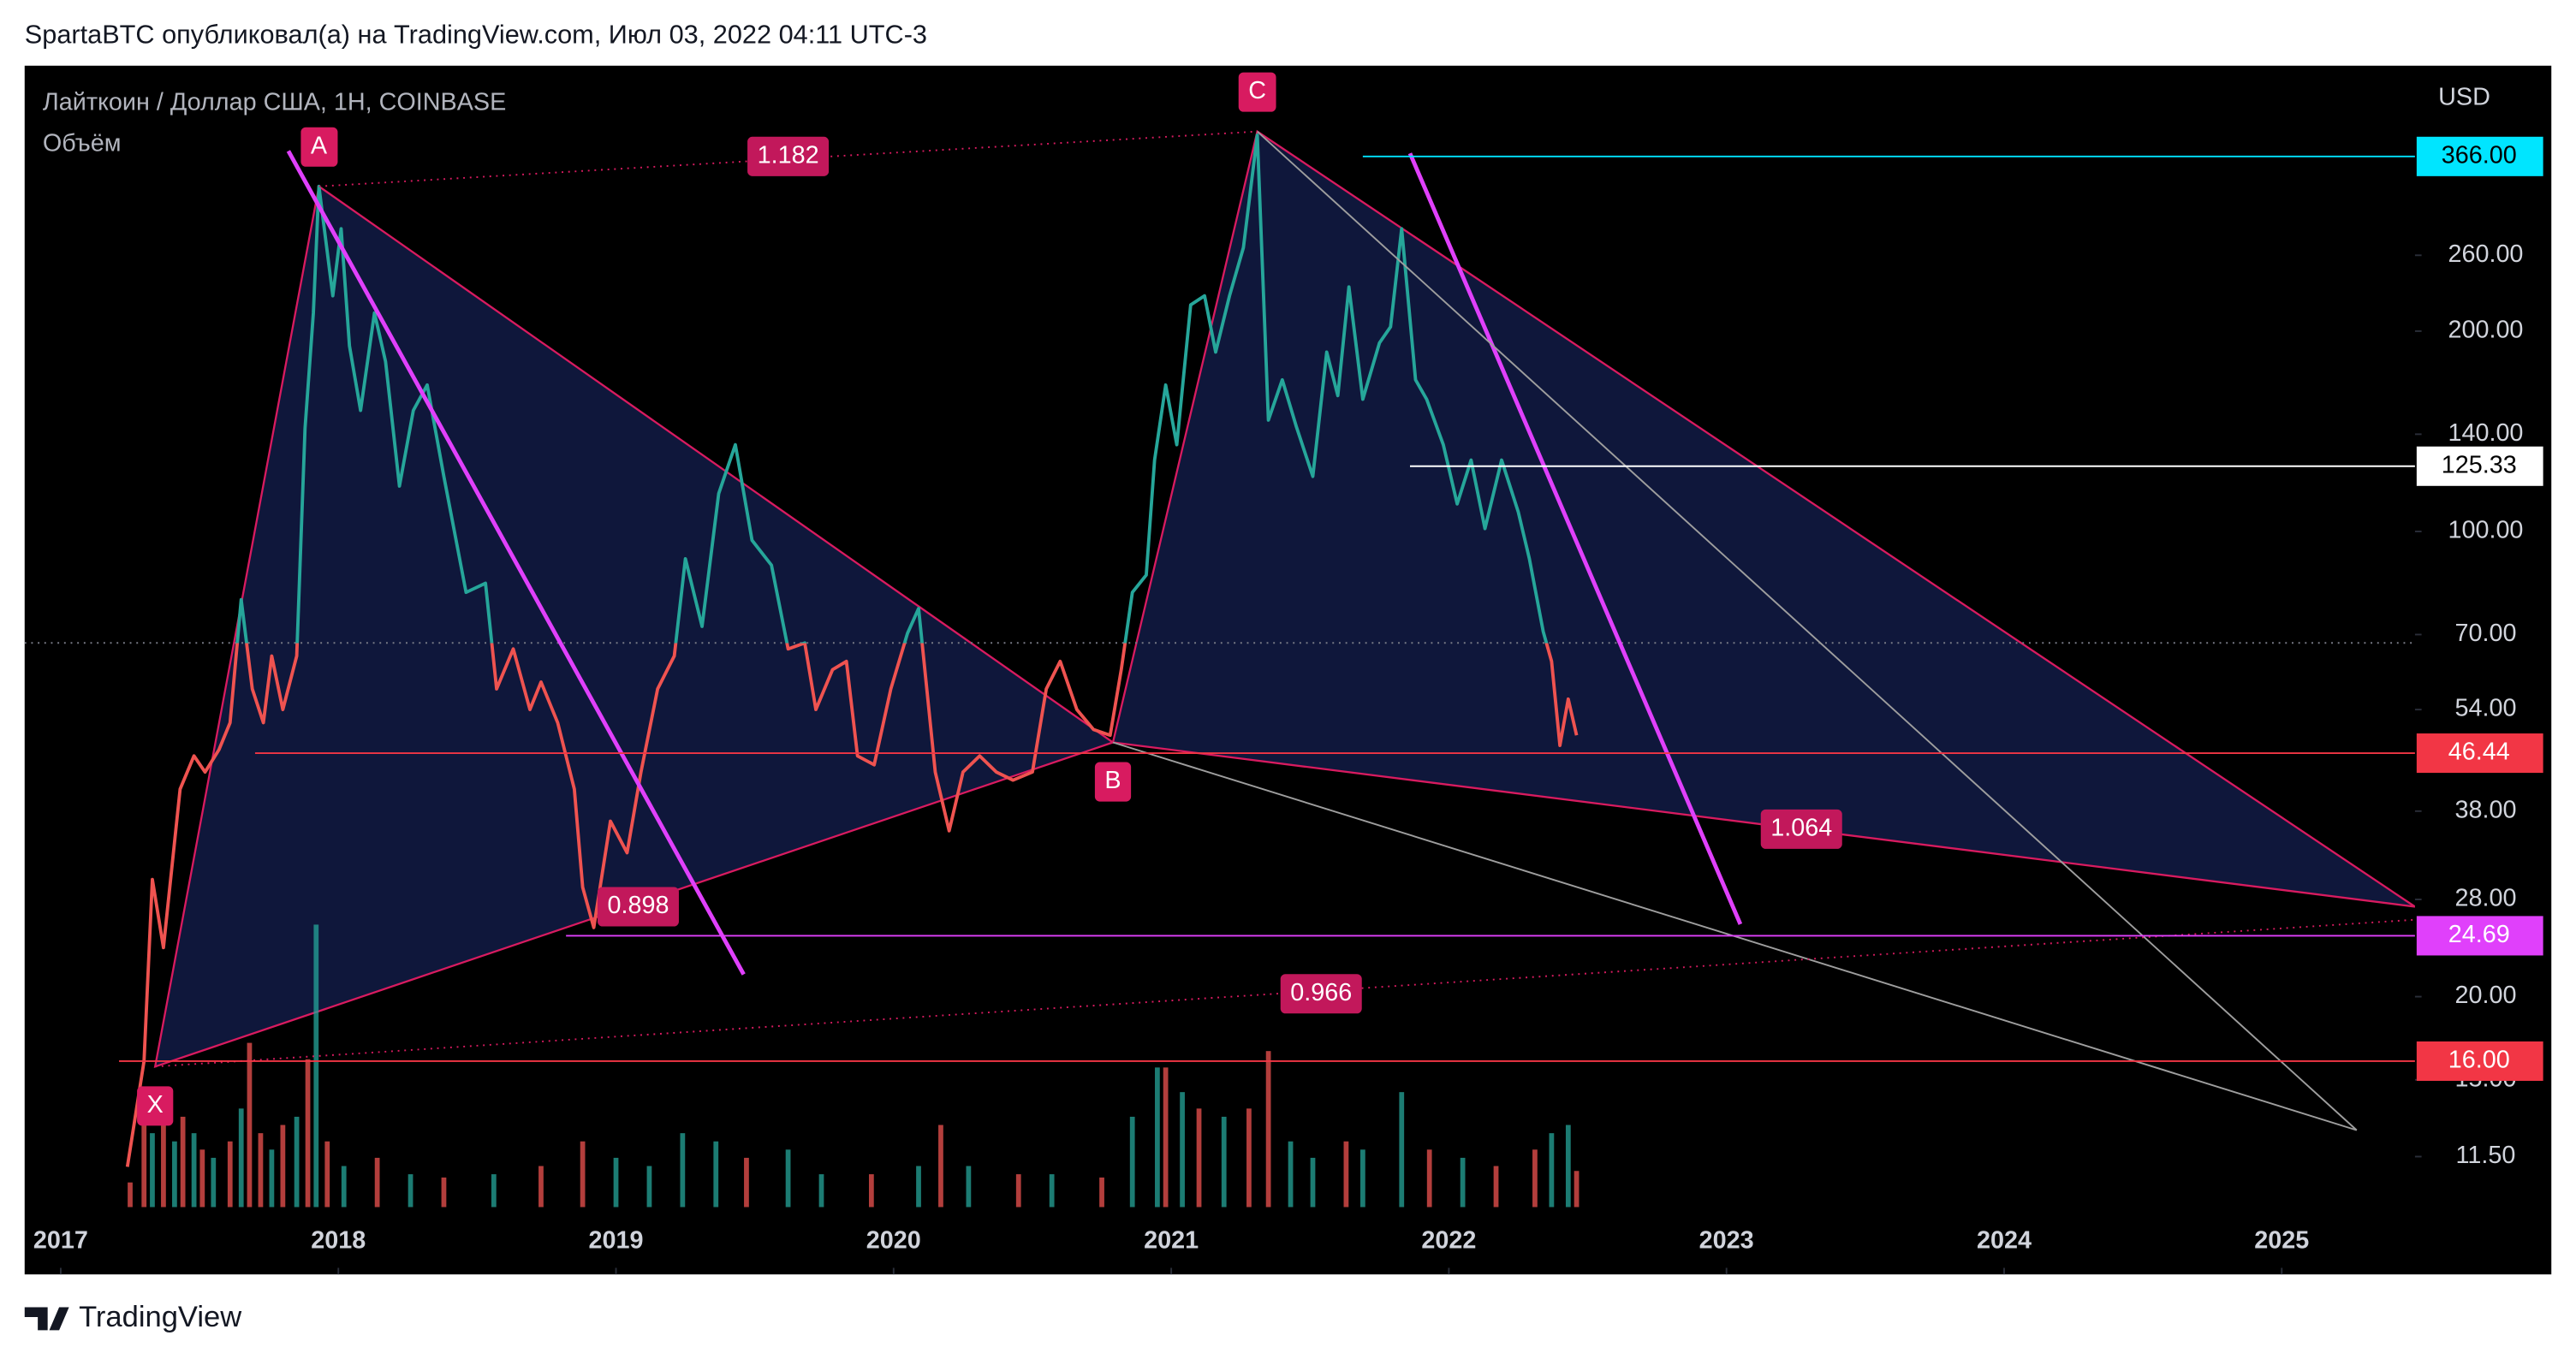  I want to click on pattern-point-label: X, so click(156, 1106).